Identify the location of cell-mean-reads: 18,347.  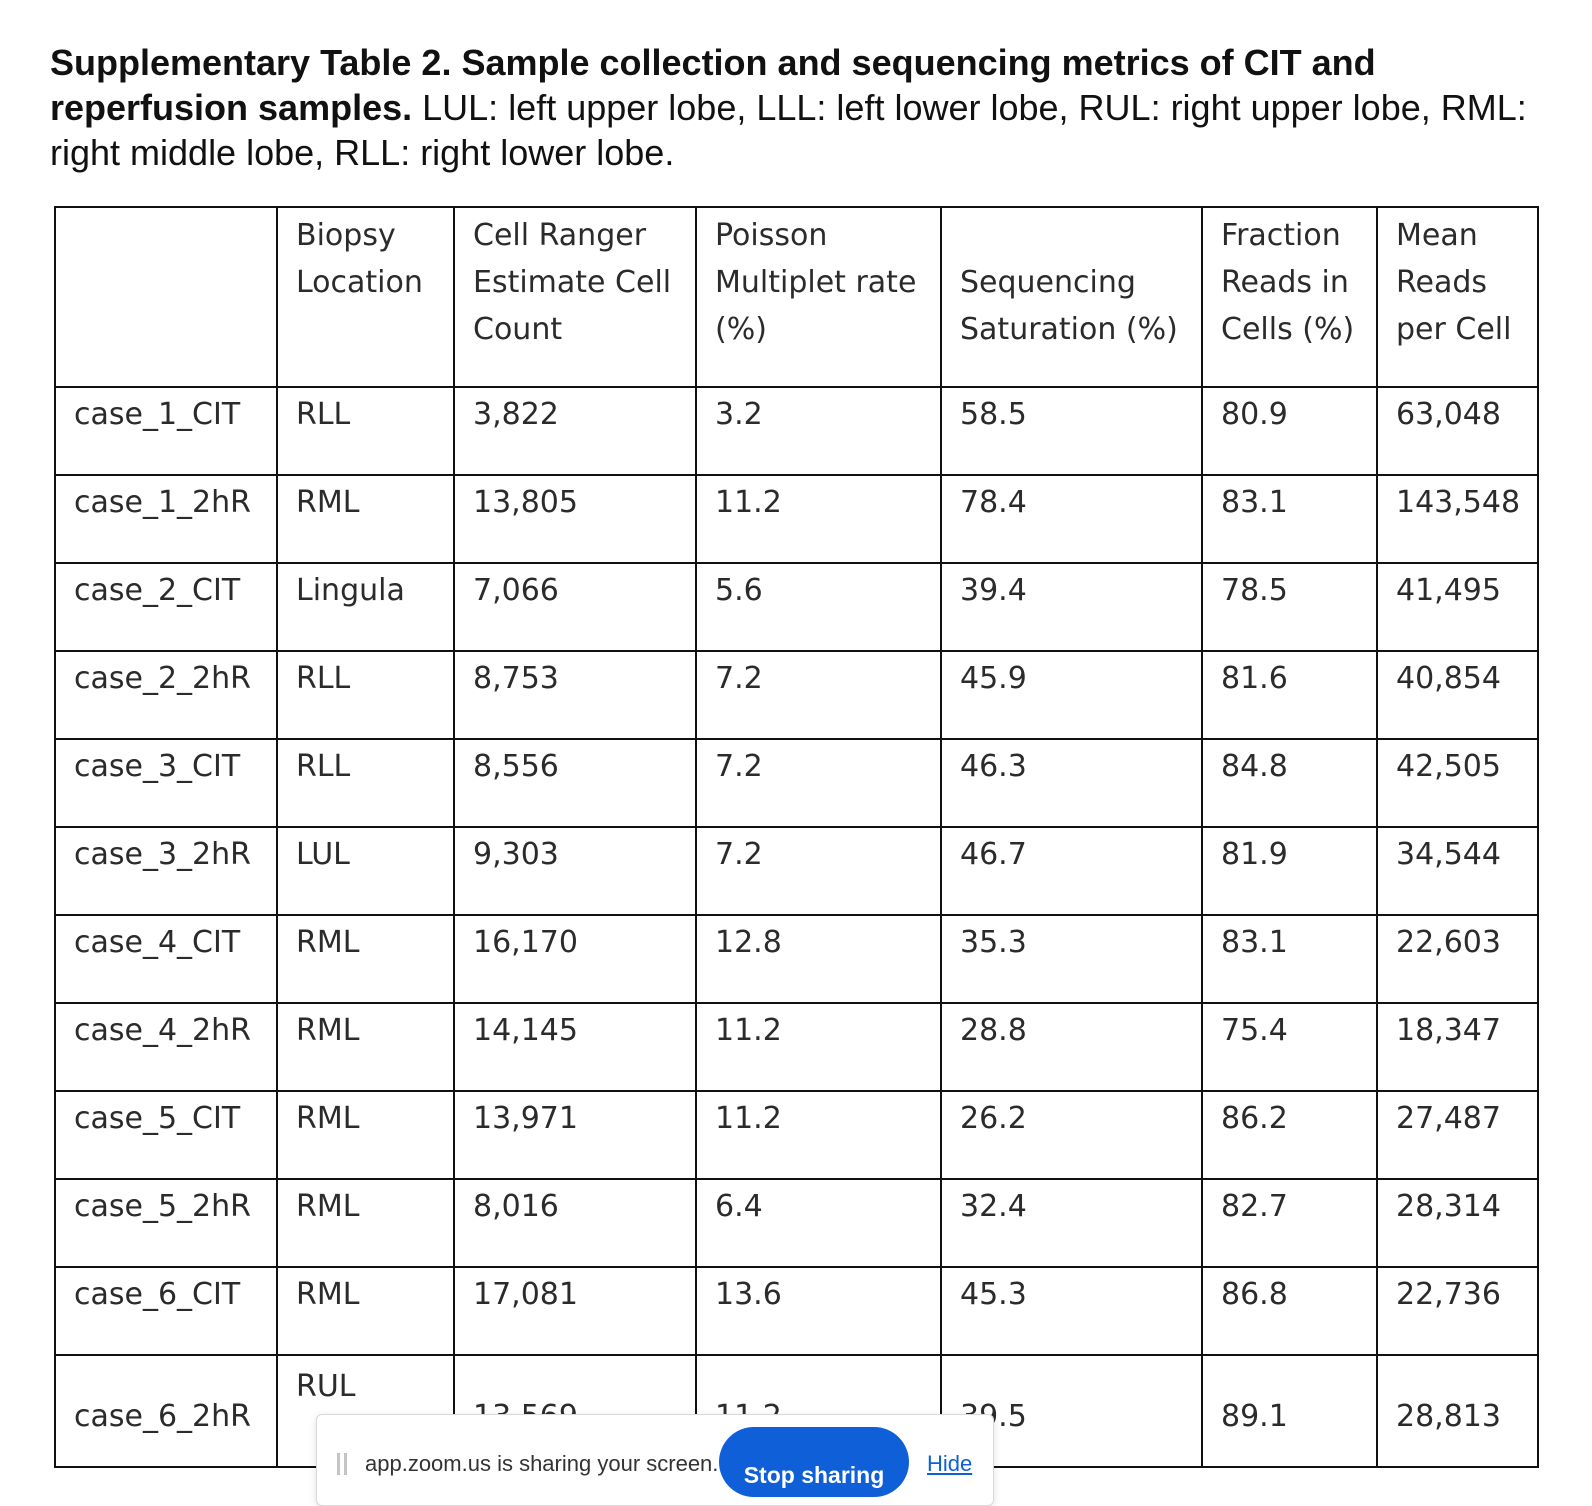
(1457, 1047).